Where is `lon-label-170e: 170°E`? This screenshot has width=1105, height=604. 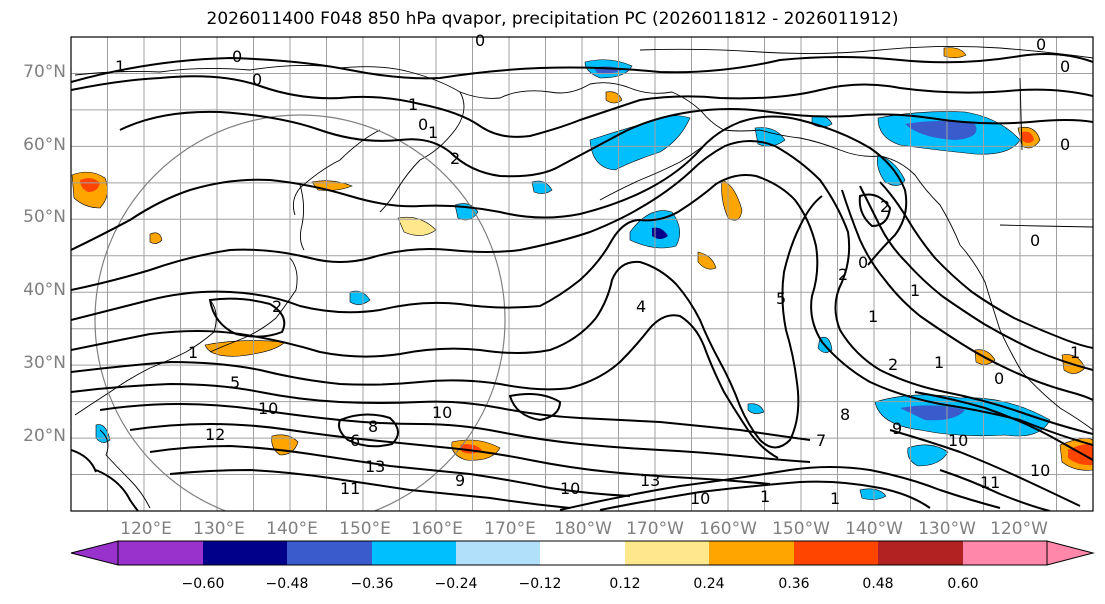
lon-label-170e: 170°E is located at coordinates (510, 529).